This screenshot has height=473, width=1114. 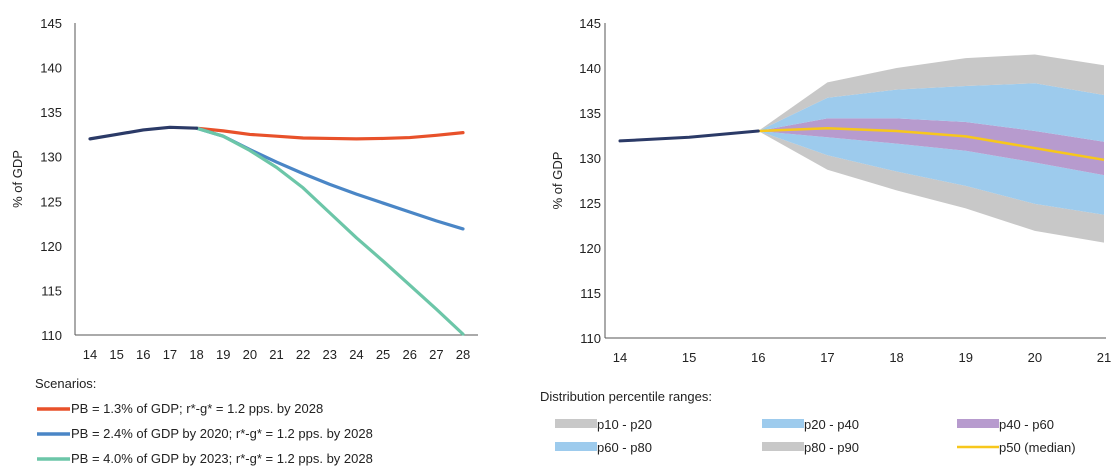 What do you see at coordinates (436, 354) in the screenshot?
I see `left-x-tick-label: 27` at bounding box center [436, 354].